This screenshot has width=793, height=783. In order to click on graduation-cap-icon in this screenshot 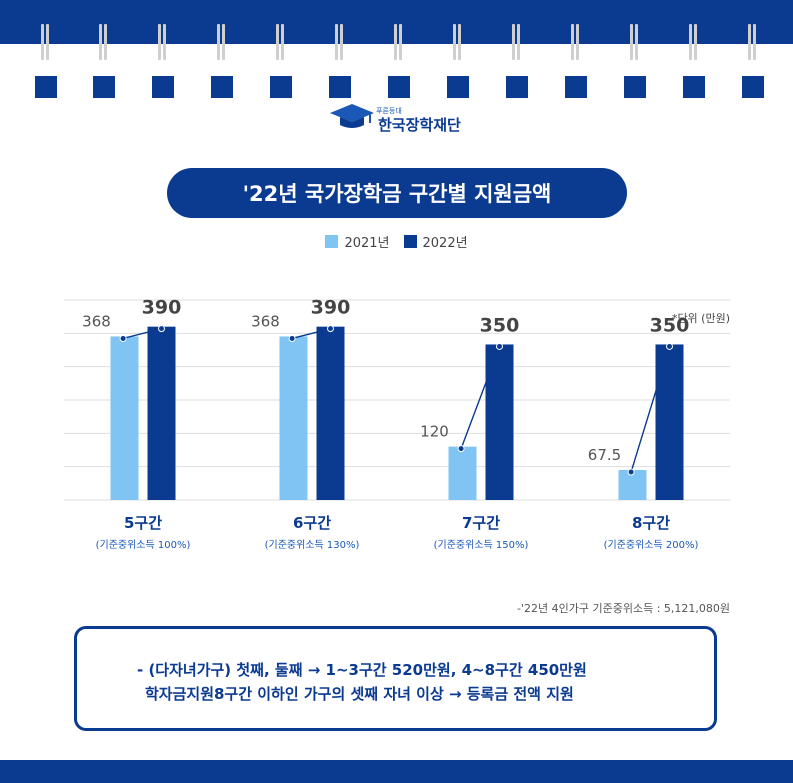, I will do `click(352, 116)`.